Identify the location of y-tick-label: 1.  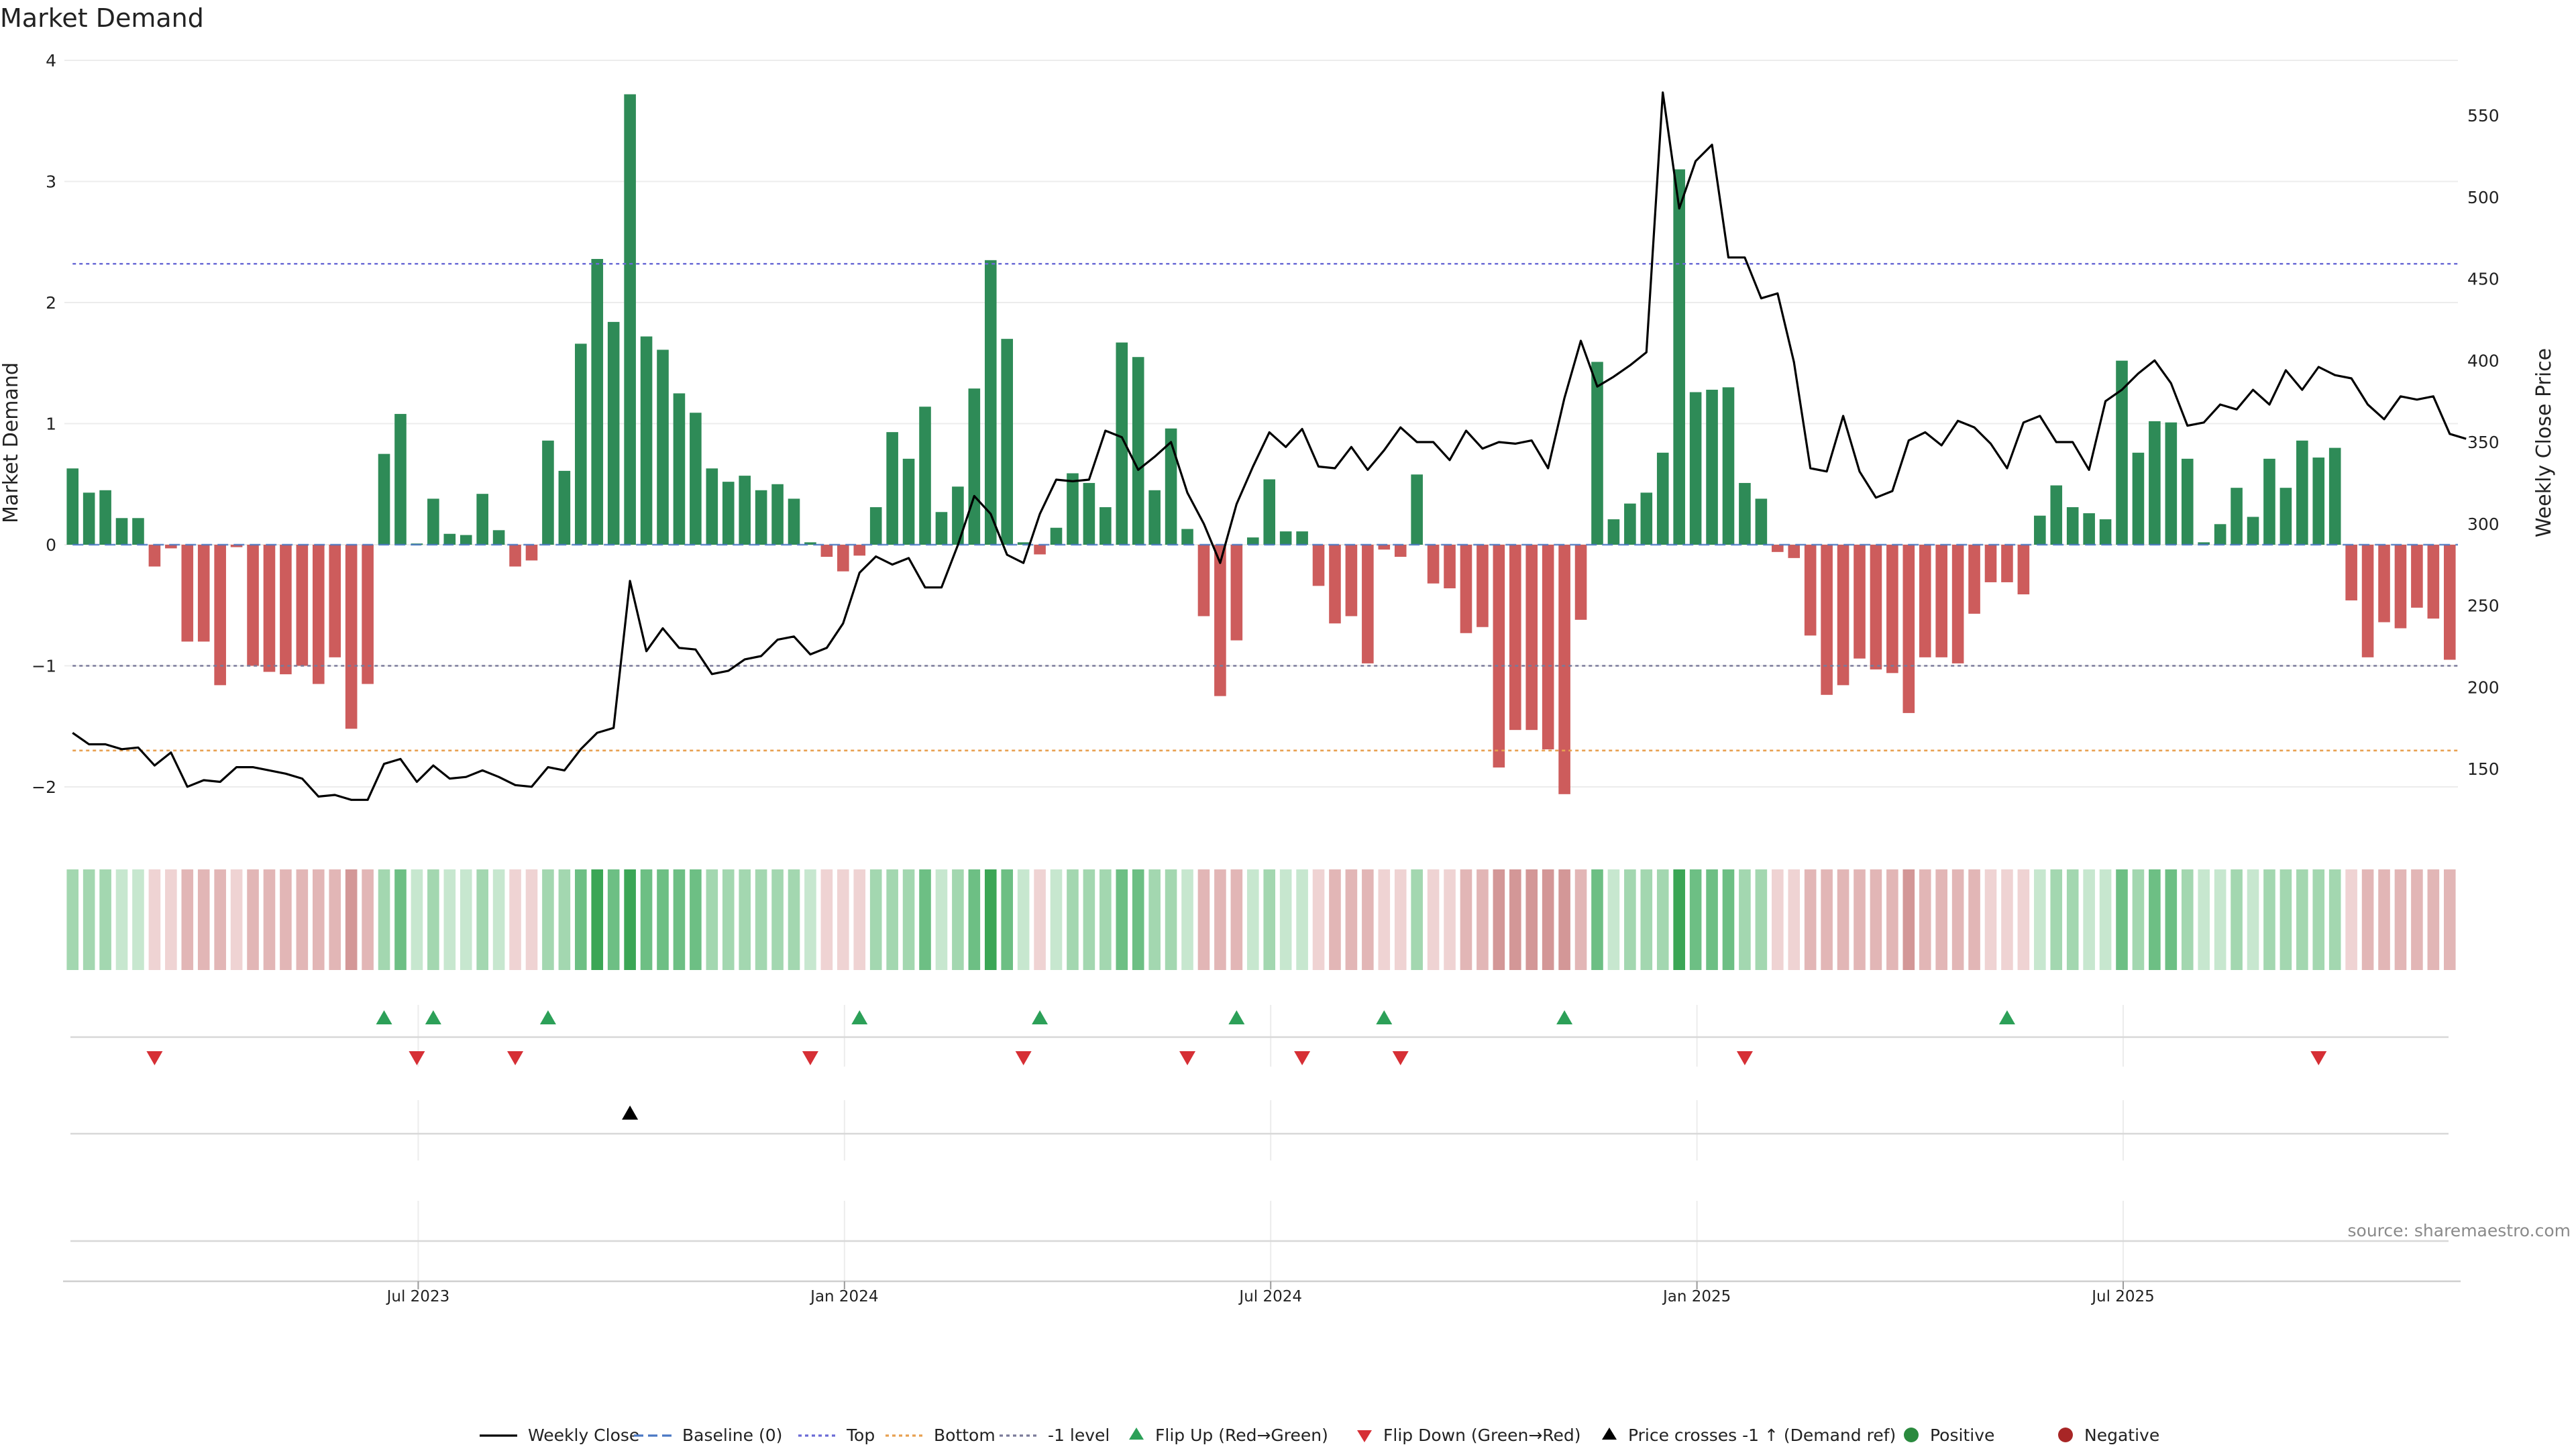
(51, 424).